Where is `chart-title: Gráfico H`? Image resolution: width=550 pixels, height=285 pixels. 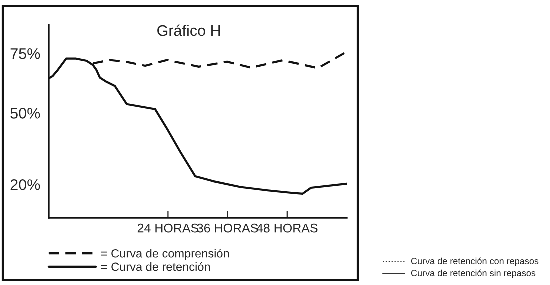
chart-title: Gráfico H is located at coordinates (189, 30).